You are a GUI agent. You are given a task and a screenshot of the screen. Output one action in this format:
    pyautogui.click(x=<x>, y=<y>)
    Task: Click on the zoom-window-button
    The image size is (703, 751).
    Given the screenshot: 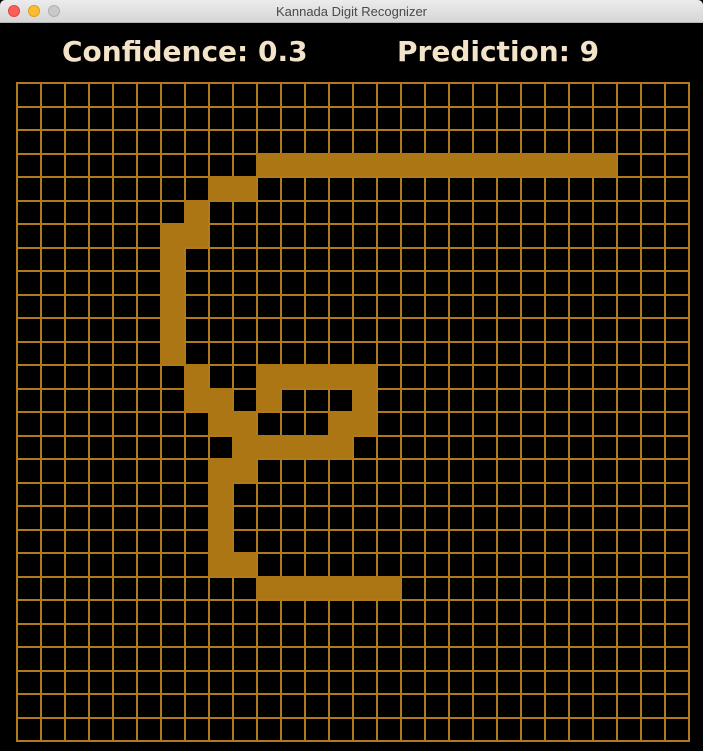 What is the action you would take?
    pyautogui.click(x=54, y=11)
    